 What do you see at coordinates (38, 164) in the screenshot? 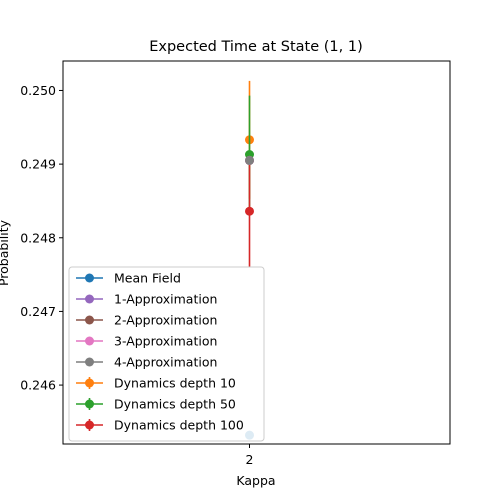
I see `y-tick-label: 0.249` at bounding box center [38, 164].